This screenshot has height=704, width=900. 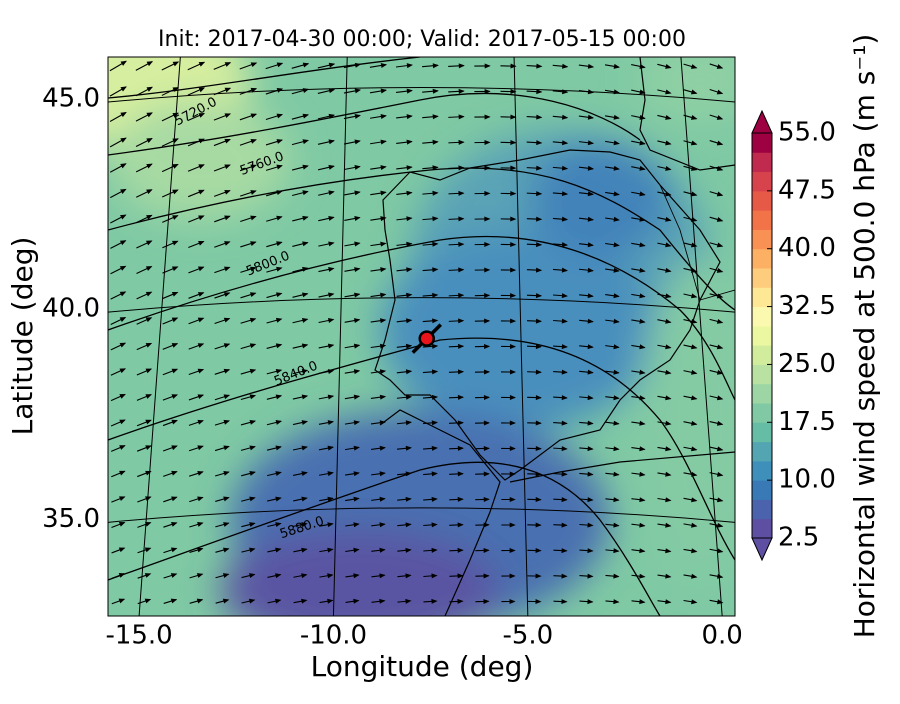 I want to click on colorbar-tick-label: 47.5, so click(x=807, y=190).